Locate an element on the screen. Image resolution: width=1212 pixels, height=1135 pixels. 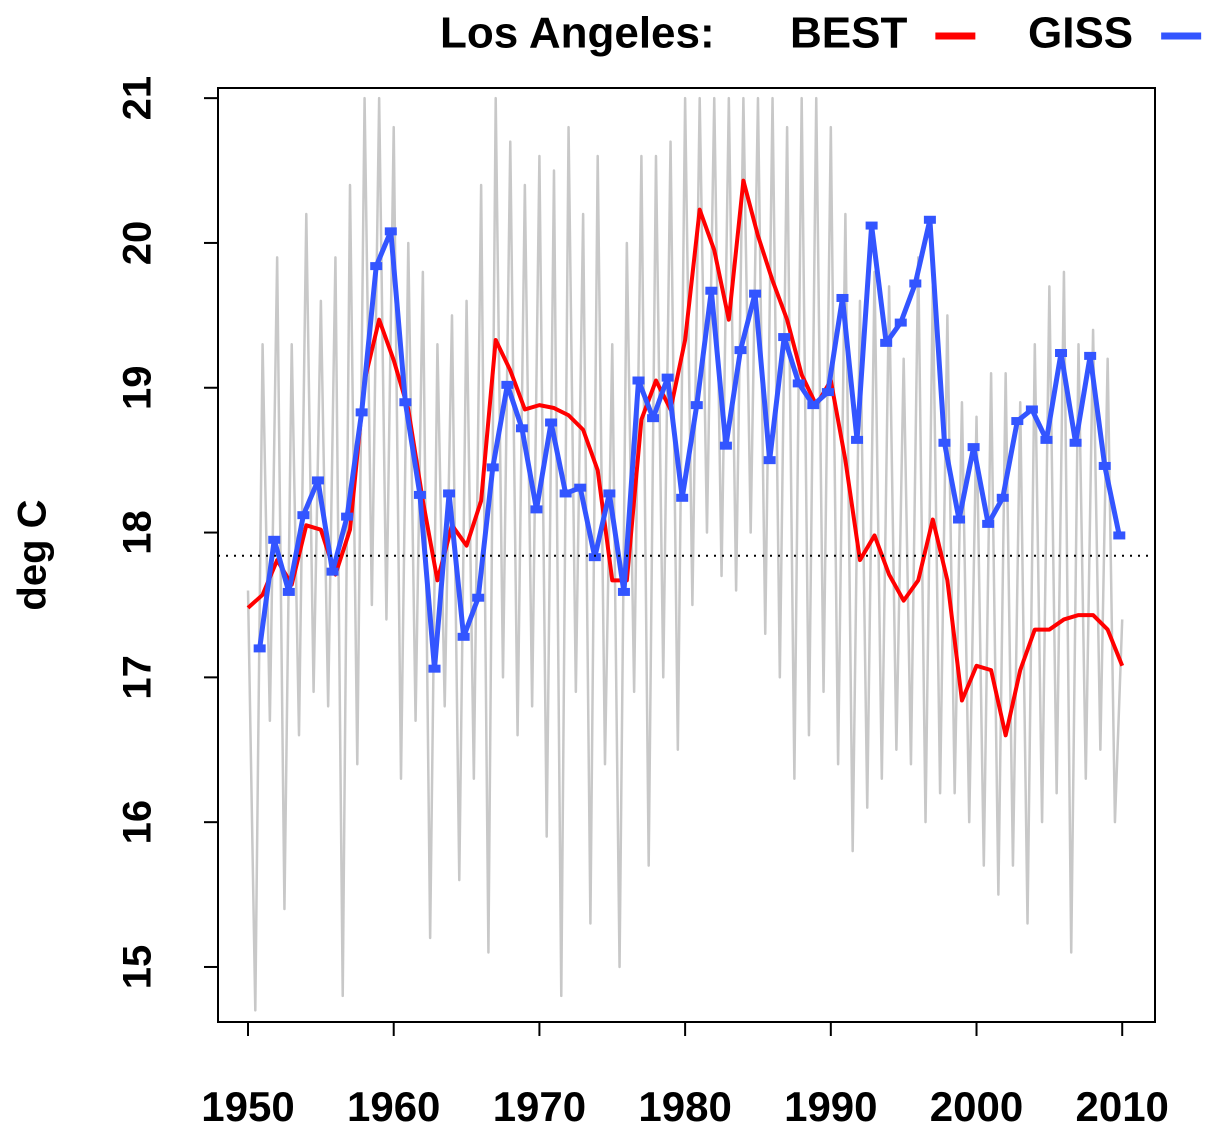
chart-title: Los Angeles: is located at coordinates (577, 33).